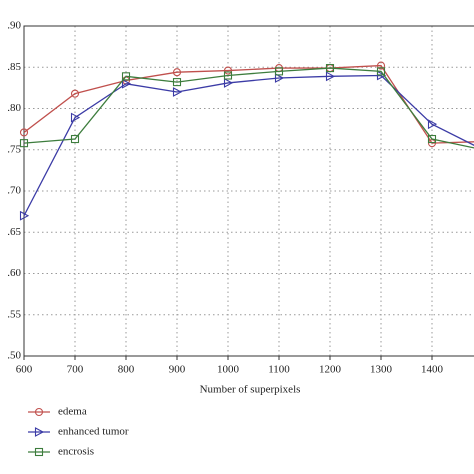  Describe the element at coordinates (72, 412) in the screenshot. I see `legend-label: edema` at that location.